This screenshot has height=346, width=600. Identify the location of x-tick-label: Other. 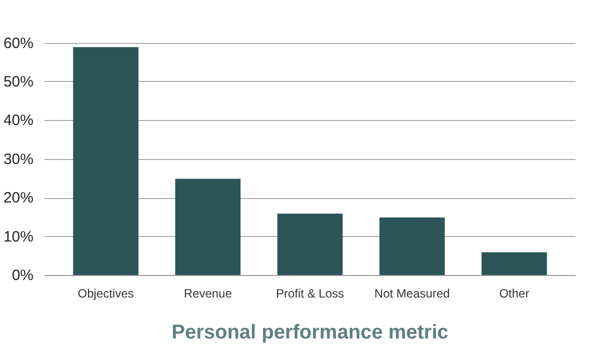
(514, 293).